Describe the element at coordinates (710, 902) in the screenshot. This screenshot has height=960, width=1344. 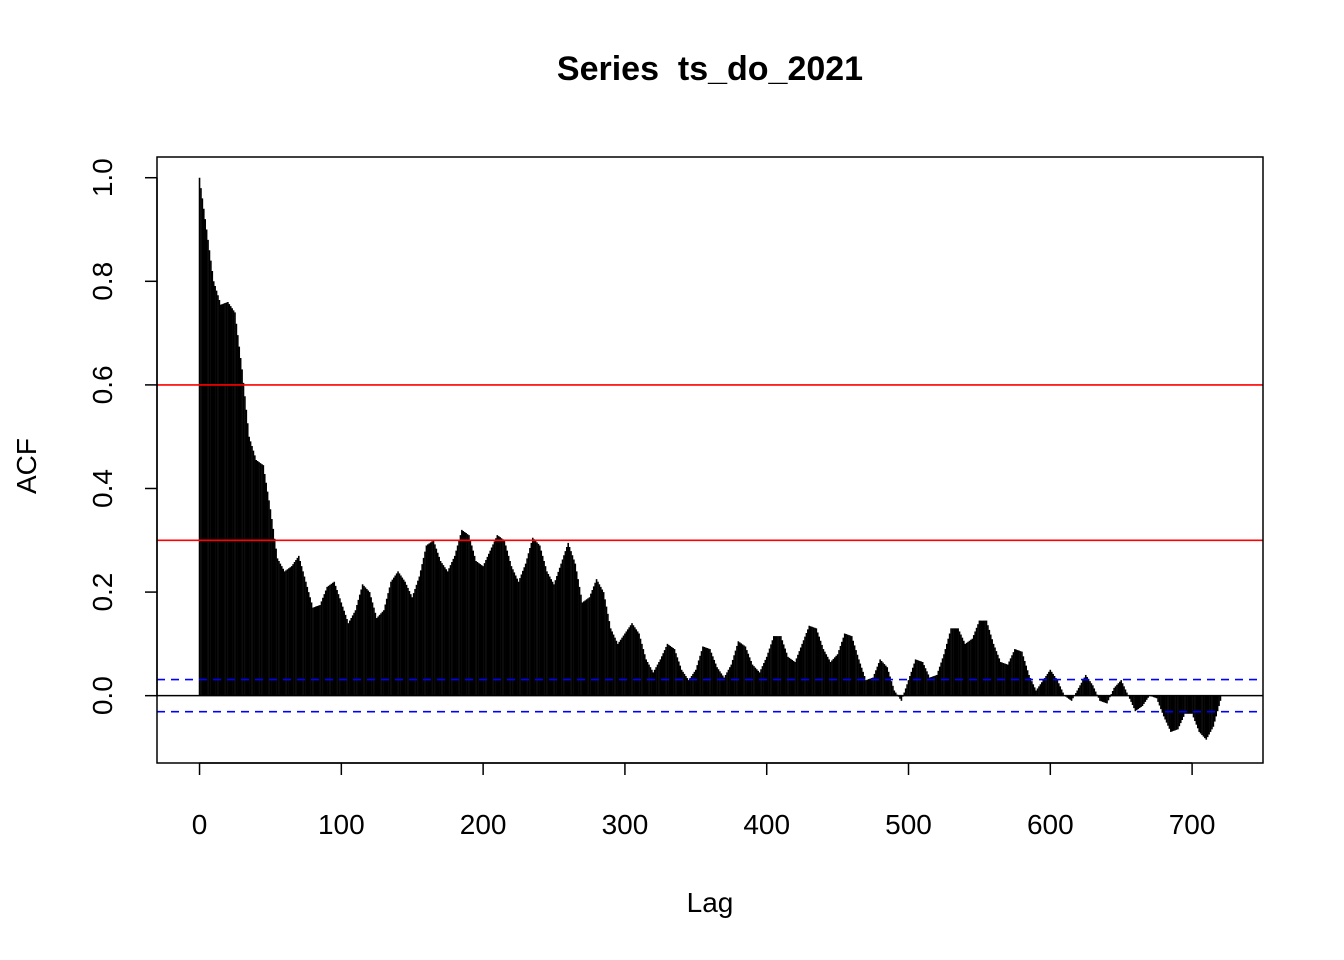
I see `x-axis-label: Lag` at that location.